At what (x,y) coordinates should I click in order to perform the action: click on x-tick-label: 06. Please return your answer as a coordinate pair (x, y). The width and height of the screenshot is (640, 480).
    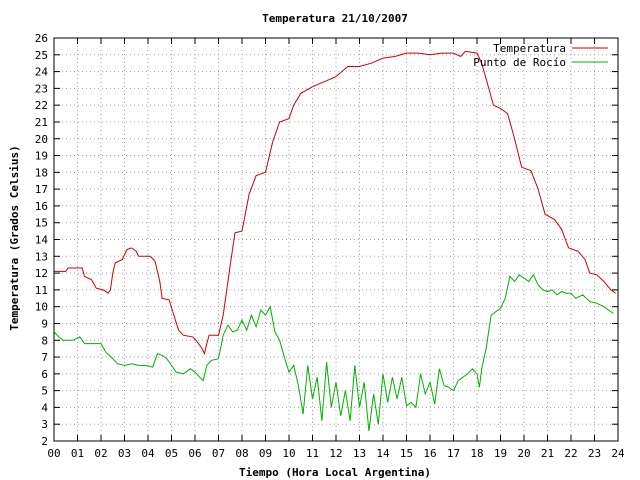
    Looking at the image, I should click on (194, 453).